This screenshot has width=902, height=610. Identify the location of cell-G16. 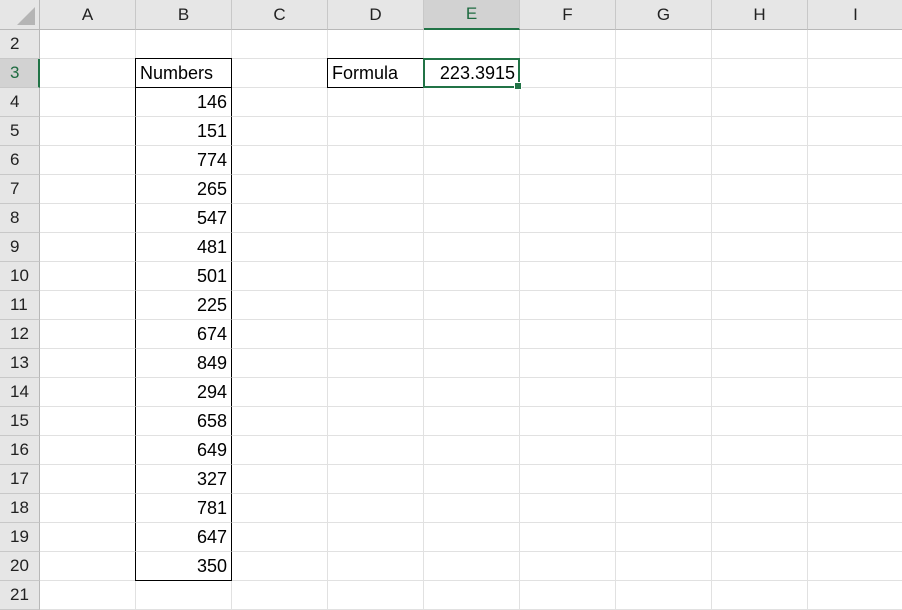
(664, 450).